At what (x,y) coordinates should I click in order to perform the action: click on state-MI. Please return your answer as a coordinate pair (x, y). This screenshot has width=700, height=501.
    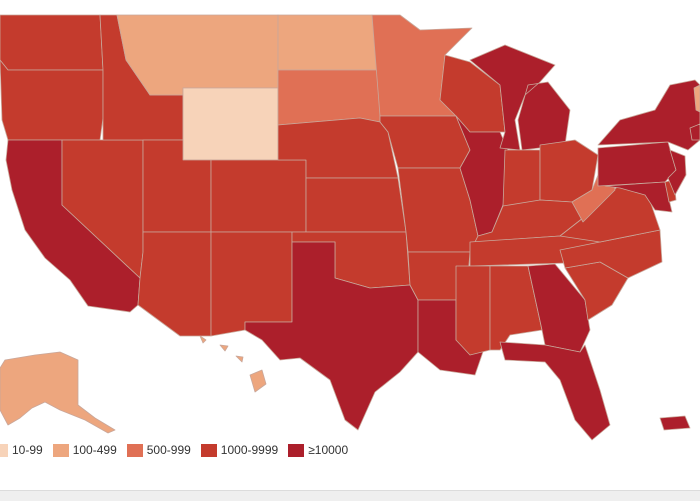
    Looking at the image, I should click on (520, 97).